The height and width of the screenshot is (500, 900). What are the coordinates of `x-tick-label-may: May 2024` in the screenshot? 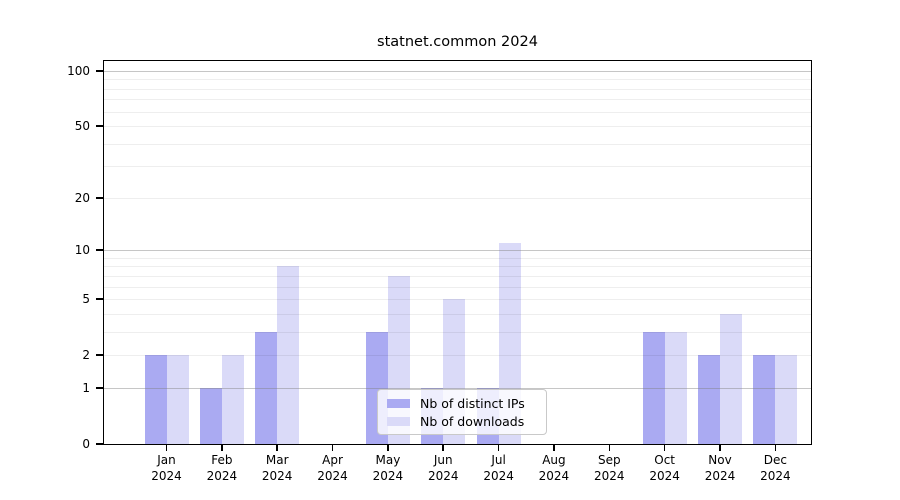 It's located at (388, 468).